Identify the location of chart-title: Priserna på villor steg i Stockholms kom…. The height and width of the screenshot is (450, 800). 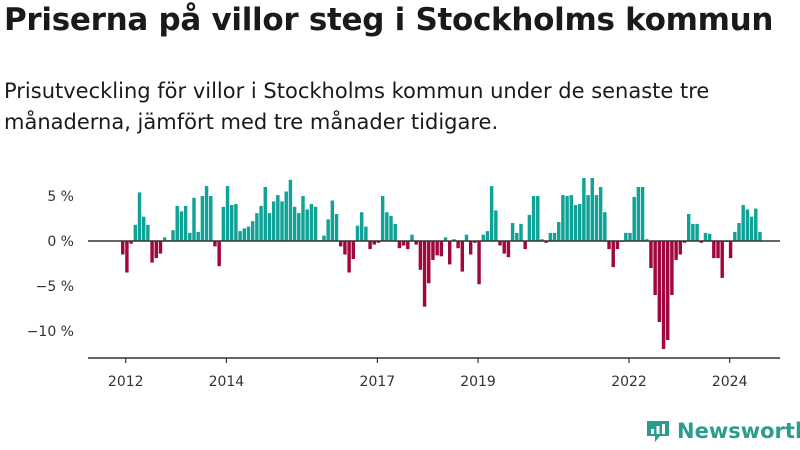
(389, 20).